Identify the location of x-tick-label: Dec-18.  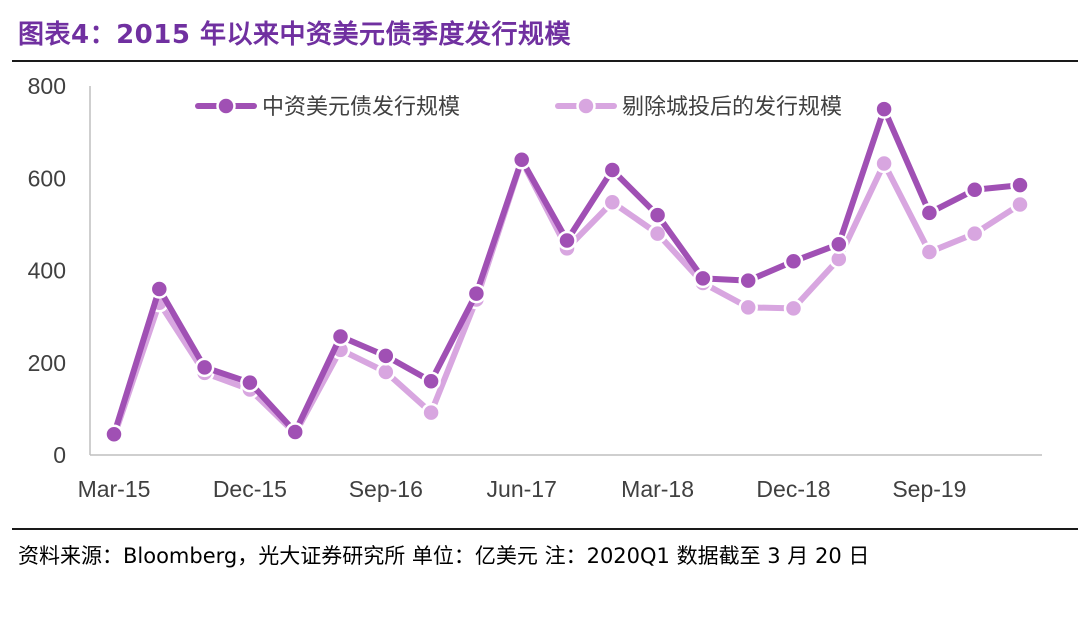
(793, 489).